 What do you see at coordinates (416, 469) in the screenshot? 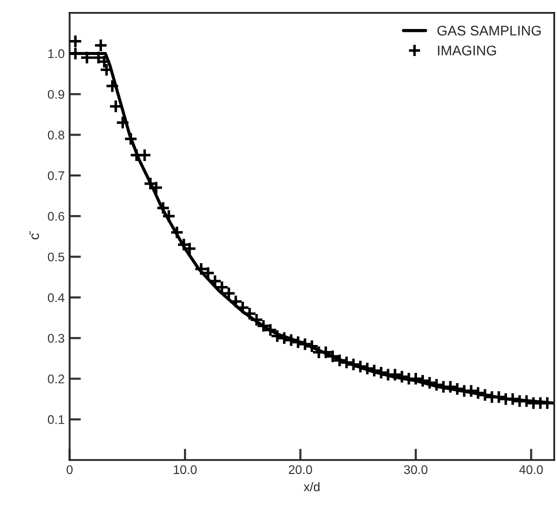
I see `x-tick-label: 30.0` at bounding box center [416, 469].